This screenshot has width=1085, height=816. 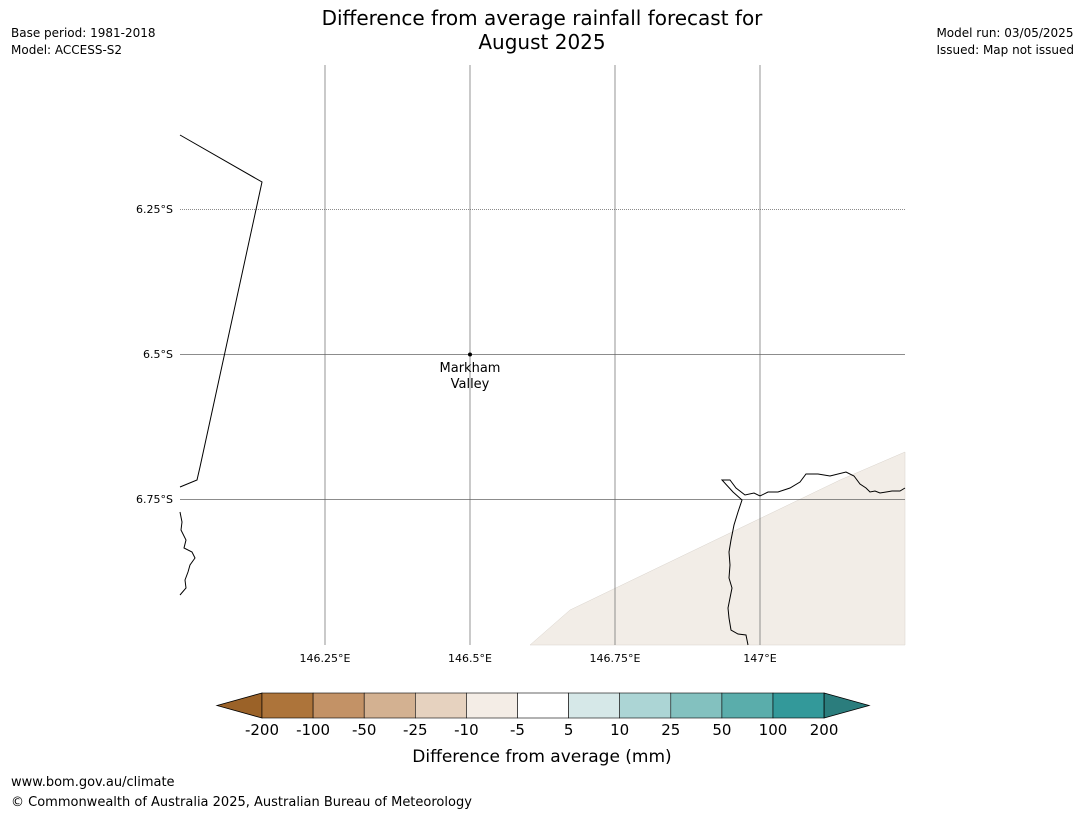 What do you see at coordinates (615, 658) in the screenshot?
I see `lon-label-146-75: 146.75°E` at bounding box center [615, 658].